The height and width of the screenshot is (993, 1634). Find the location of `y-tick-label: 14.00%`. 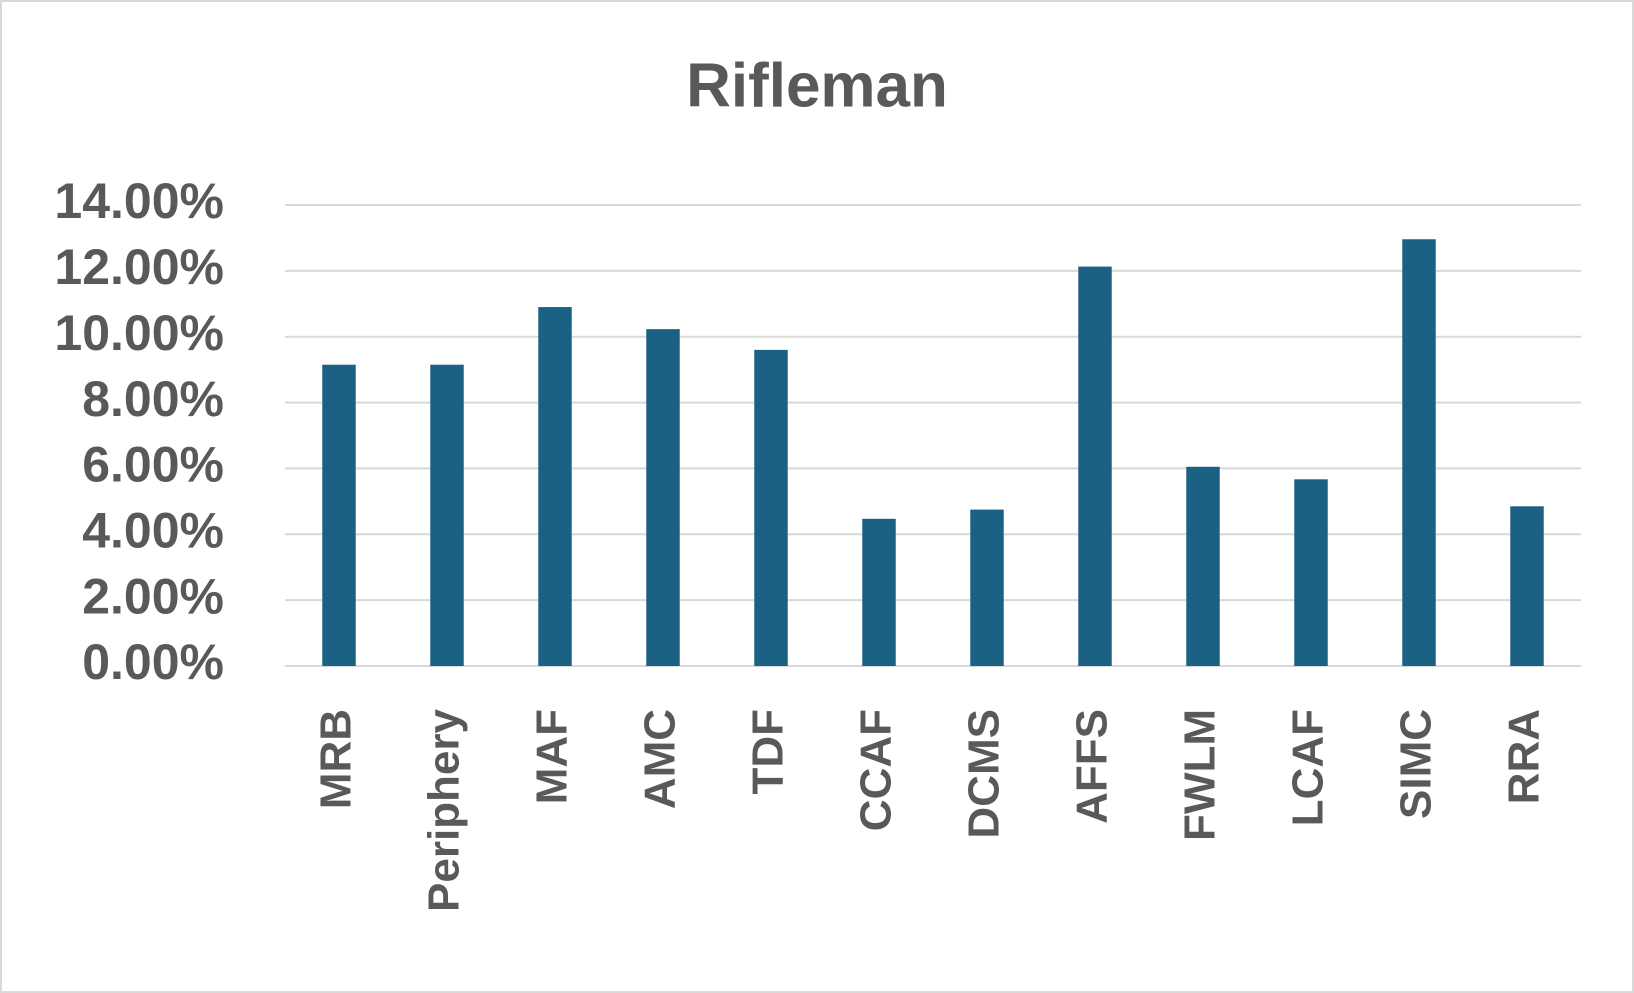

y-tick-label: 14.00% is located at coordinates (139, 201).